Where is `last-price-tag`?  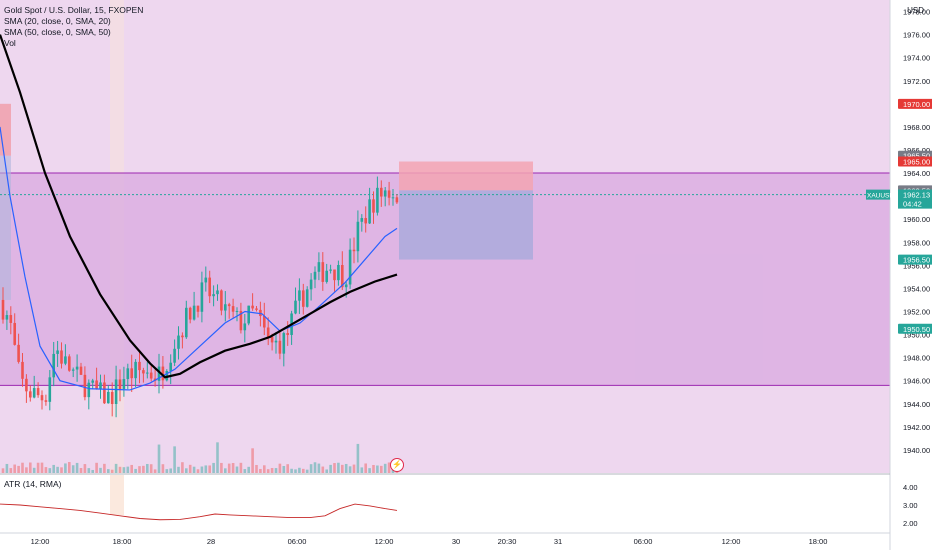 last-price-tag is located at coordinates (915, 199).